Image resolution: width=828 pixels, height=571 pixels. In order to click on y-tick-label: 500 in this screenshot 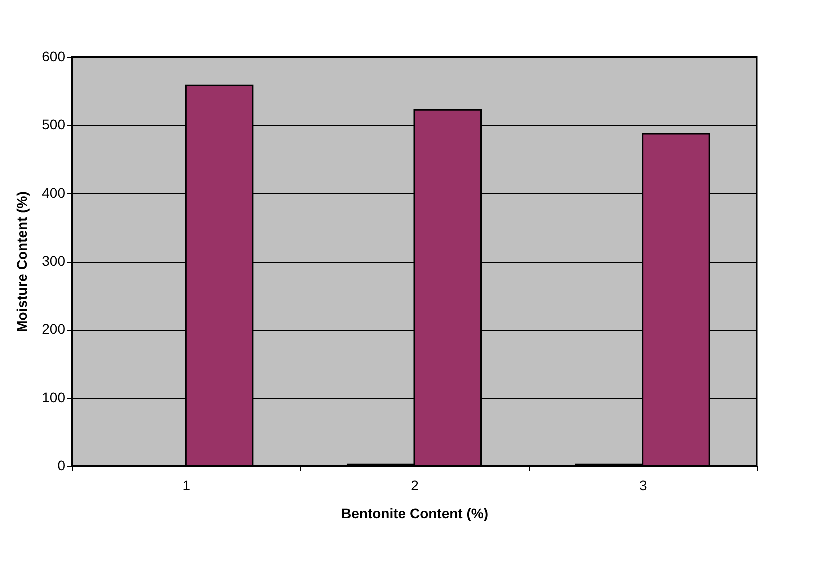, I will do `click(54, 124)`.